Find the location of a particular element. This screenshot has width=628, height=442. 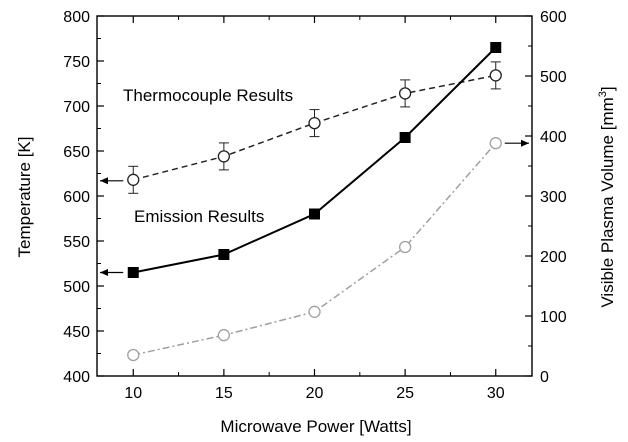

x-axis-title: Microwave Power [Watts] is located at coordinates (315, 426).